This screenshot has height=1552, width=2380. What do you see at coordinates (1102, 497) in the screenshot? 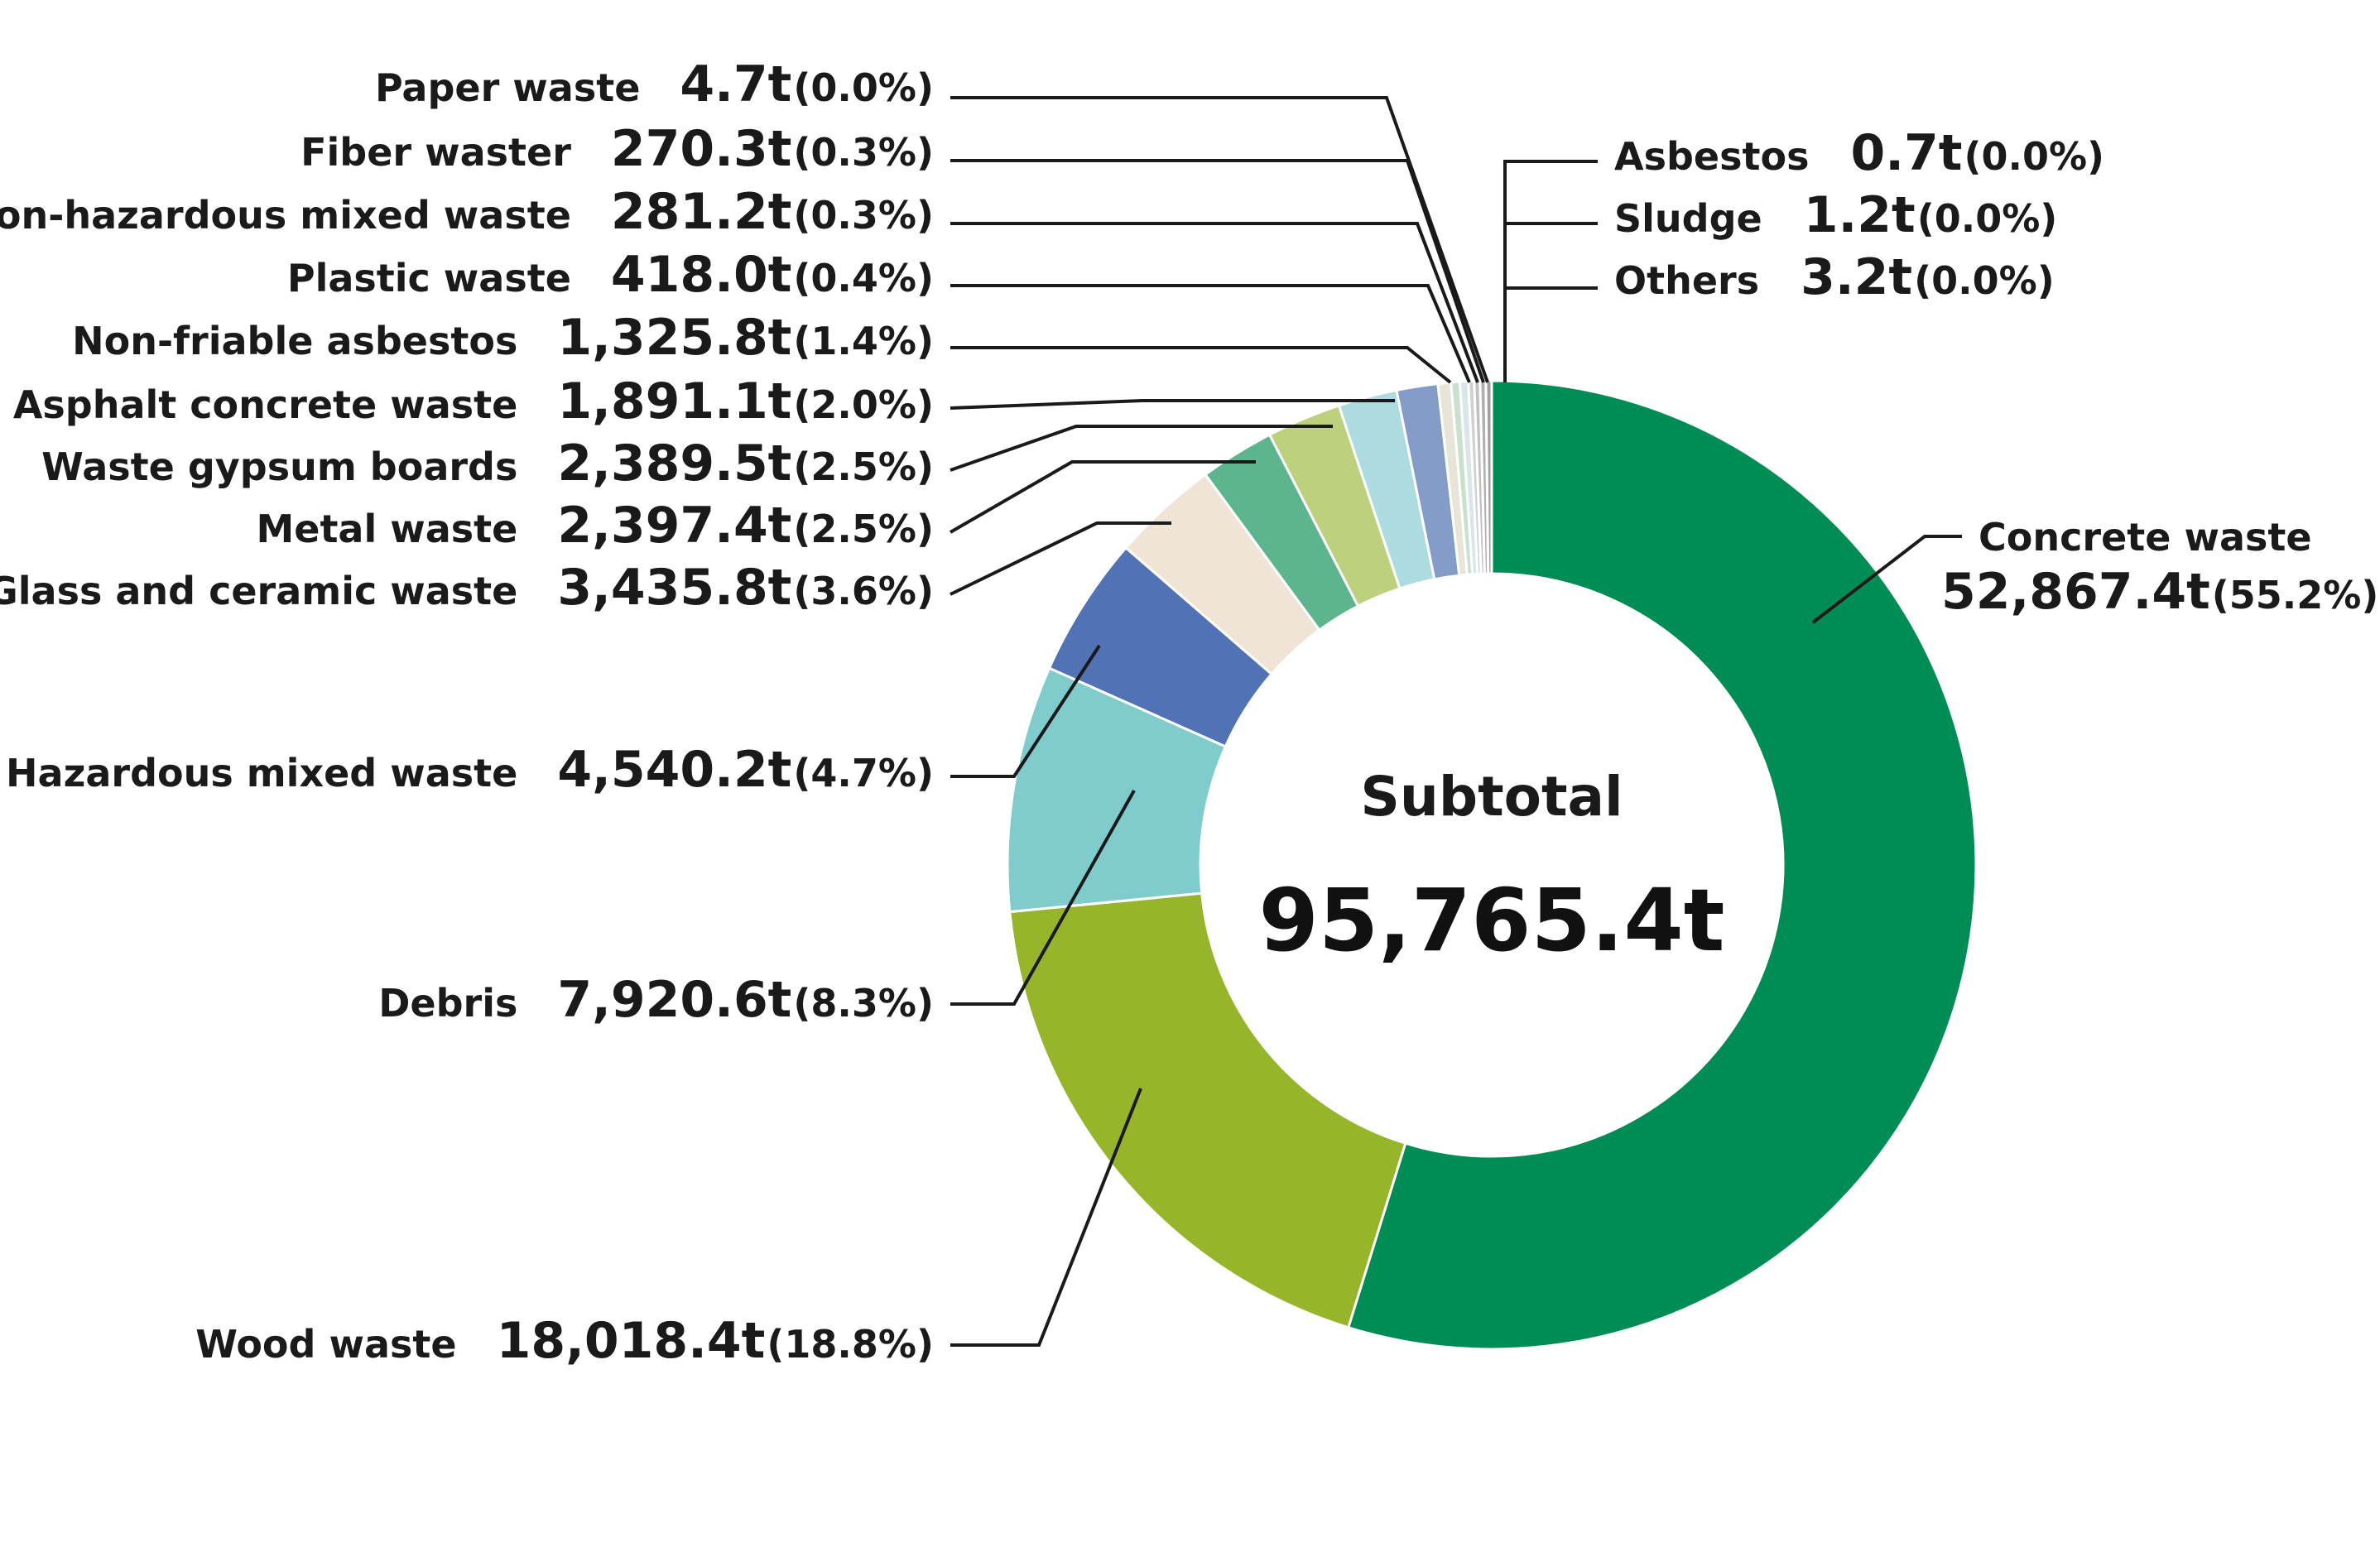
I see `leader-metal-waste` at bounding box center [1102, 497].